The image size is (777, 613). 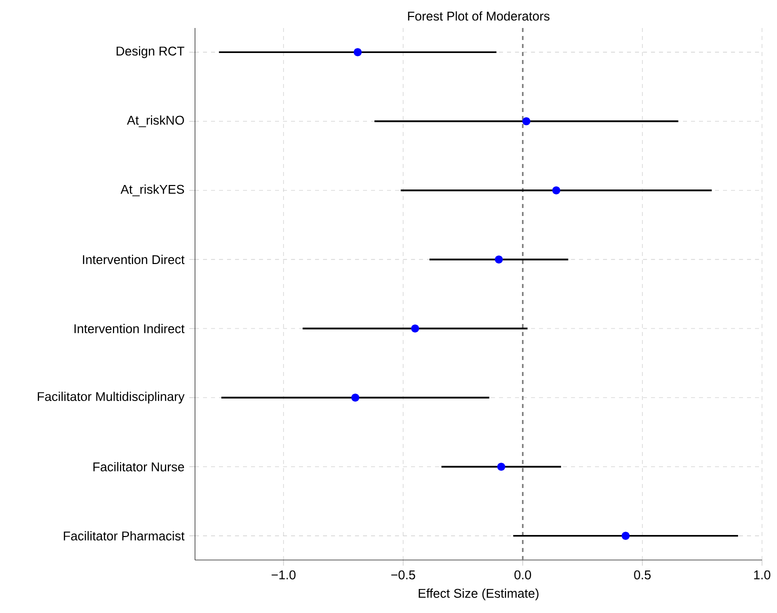 What do you see at coordinates (523, 575) in the screenshot?
I see `x-tick-label: 0.0` at bounding box center [523, 575].